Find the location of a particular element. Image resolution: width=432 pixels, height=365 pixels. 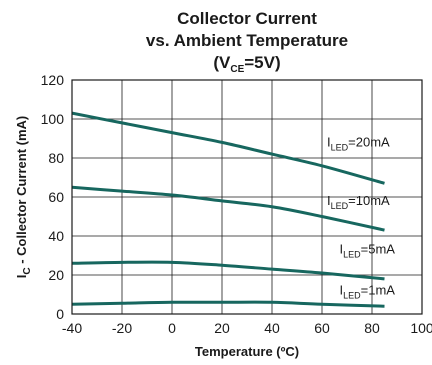

y-tick-label-0: 0 is located at coordinates (60, 314).